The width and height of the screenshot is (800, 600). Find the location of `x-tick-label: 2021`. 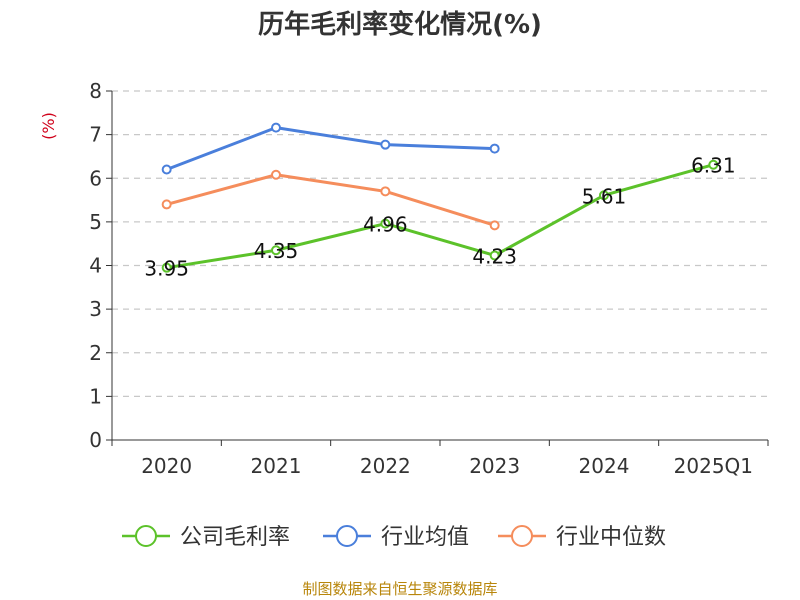

x-tick-label: 2021 is located at coordinates (276, 466).